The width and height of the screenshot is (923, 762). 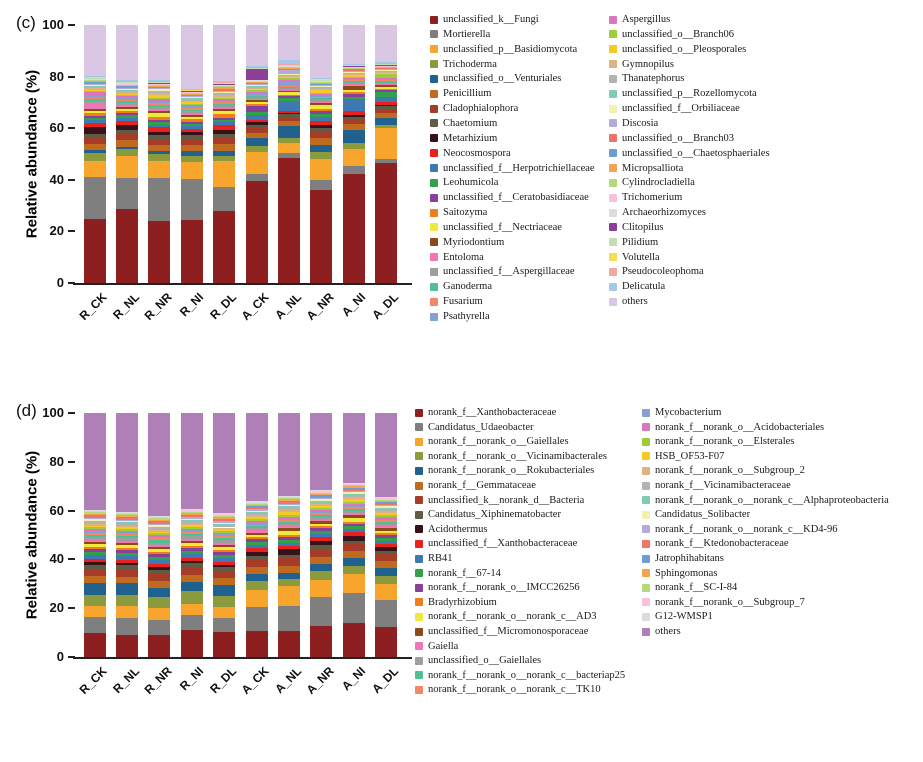 What do you see at coordinates (460, 316) in the screenshot?
I see `legend-item-c: Psathyrella` at bounding box center [460, 316].